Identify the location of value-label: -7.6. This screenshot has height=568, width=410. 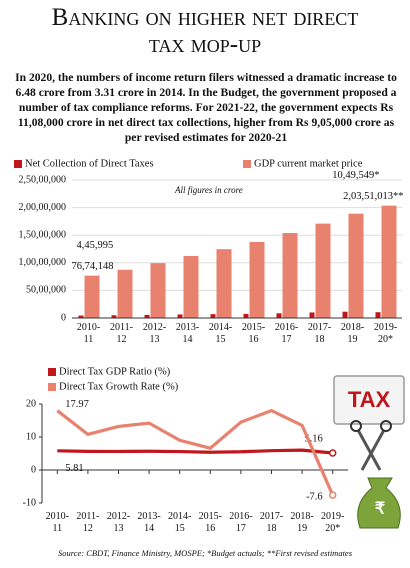
(314, 496).